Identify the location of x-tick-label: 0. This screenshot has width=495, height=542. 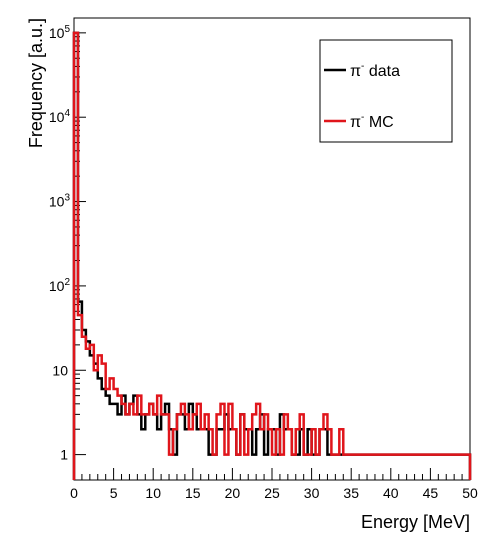
(74, 493).